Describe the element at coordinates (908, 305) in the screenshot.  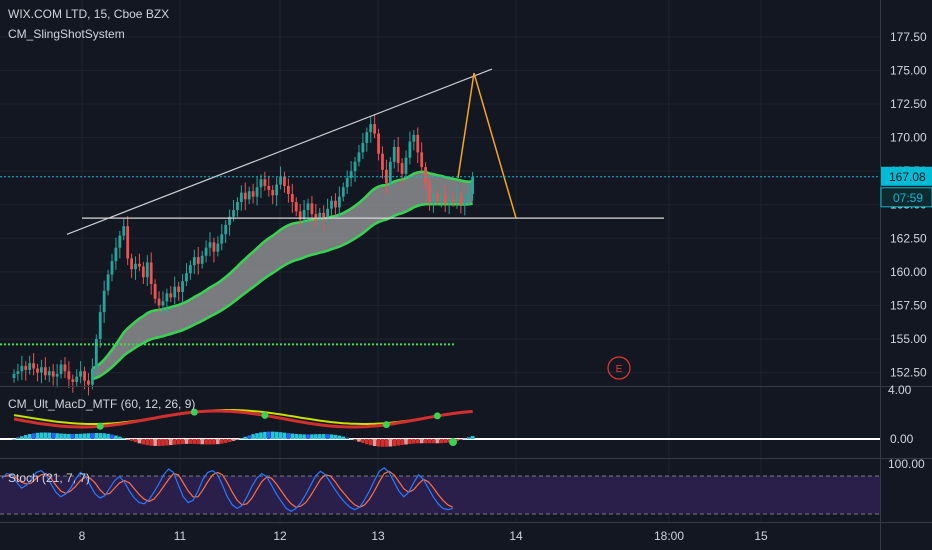
I see `price-axis-tick: 157.50` at that location.